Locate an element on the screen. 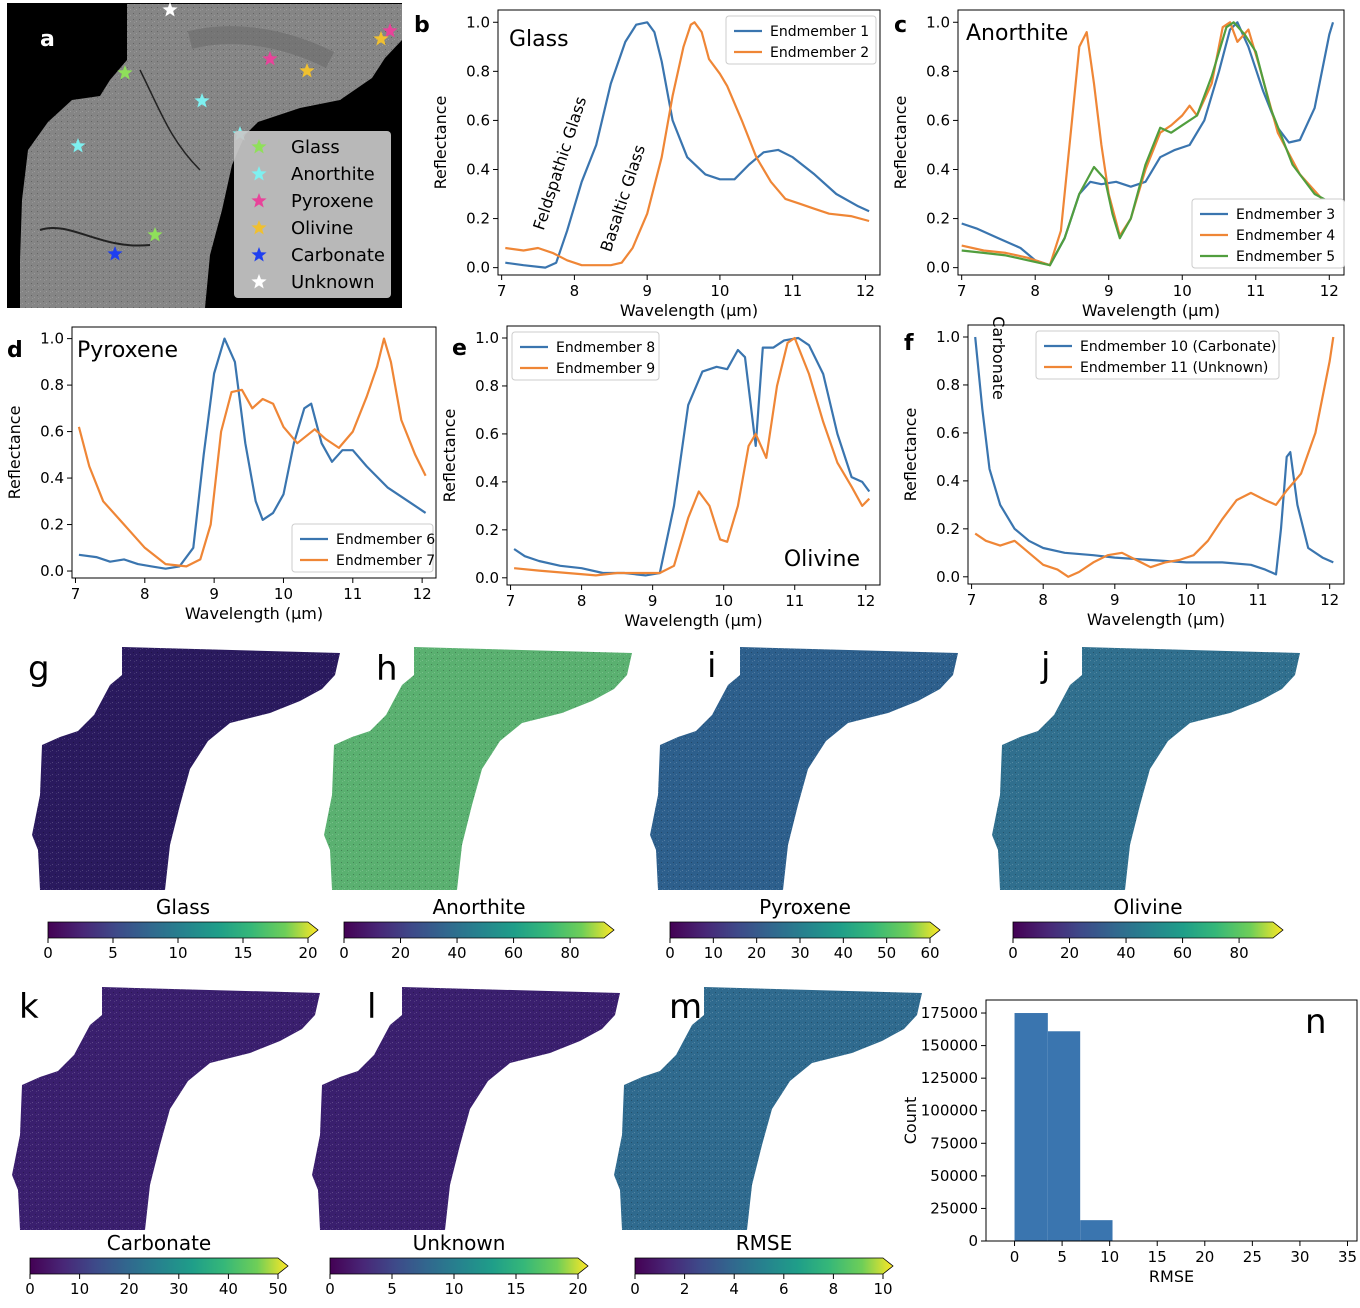 This screenshot has width=1360, height=1308. panel-title: Olivine is located at coordinates (822, 559).